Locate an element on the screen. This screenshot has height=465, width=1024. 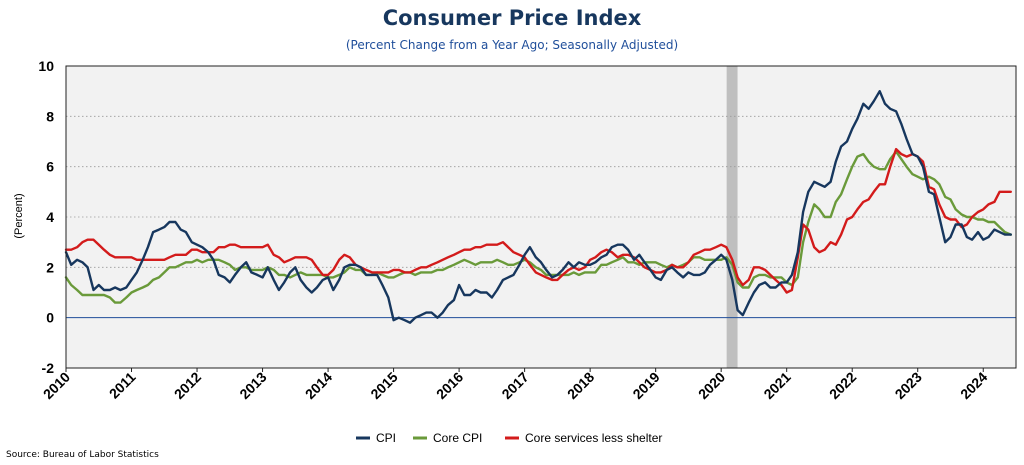
source-note: Source: Bureau of Labor Statistics is located at coordinates (82, 455).